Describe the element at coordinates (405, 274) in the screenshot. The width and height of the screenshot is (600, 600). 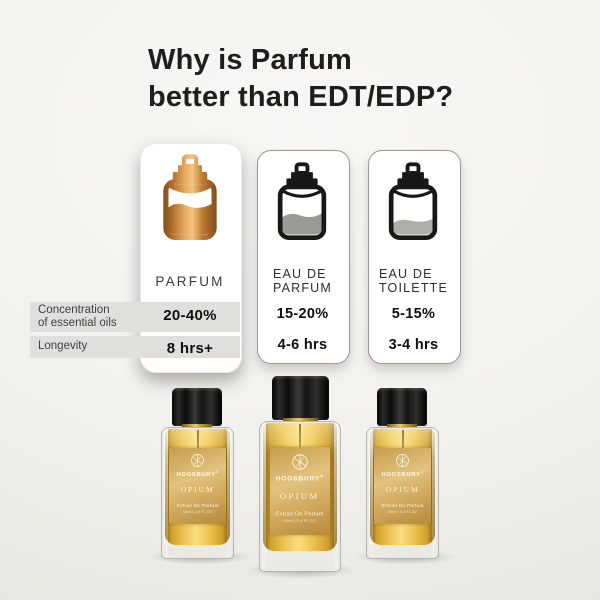
I see `edt-card-title-line1: EAU DE` at that location.